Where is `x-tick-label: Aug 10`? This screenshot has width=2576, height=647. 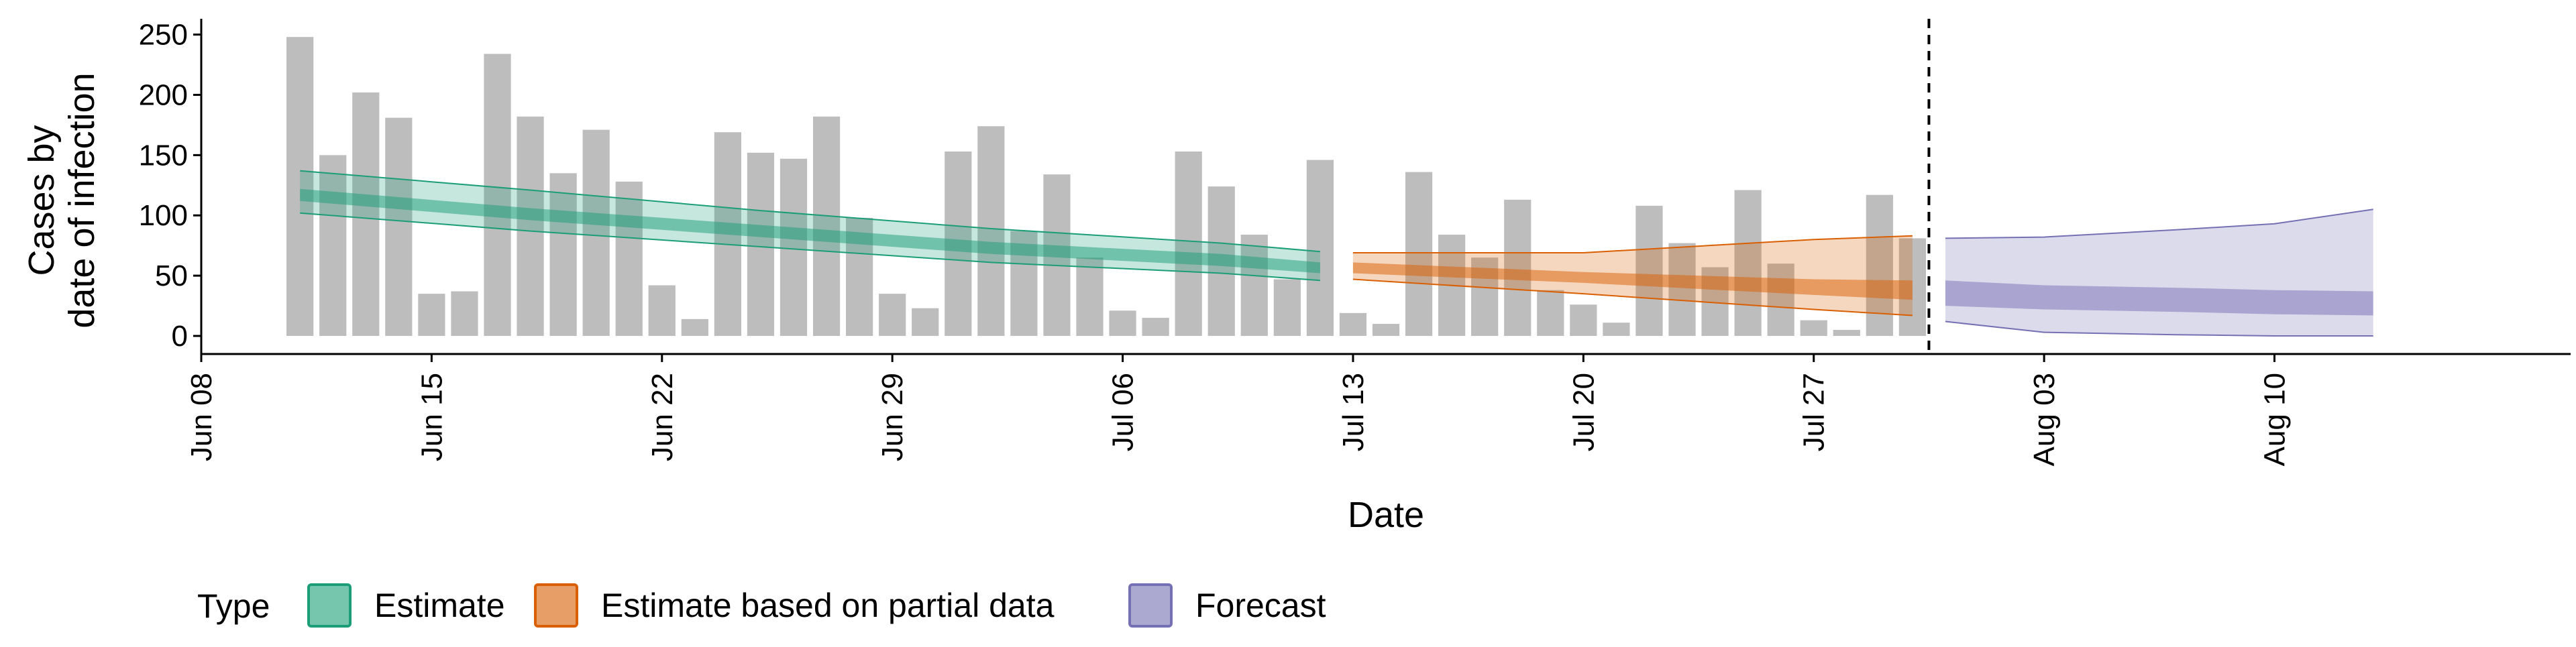
x-tick-label: Aug 10 is located at coordinates (2275, 420).